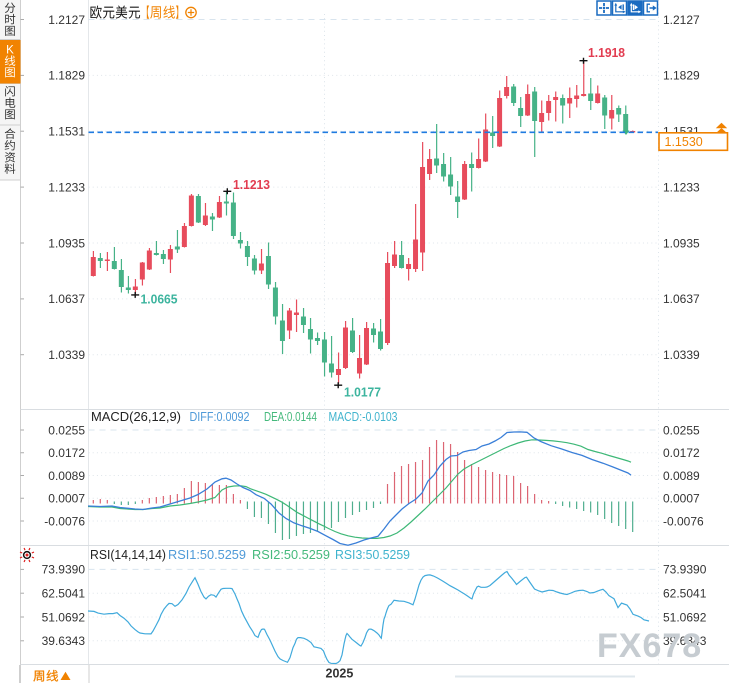 This screenshot has height=688, width=729. I want to click on svg-text: 1.1531, so click(66, 132).